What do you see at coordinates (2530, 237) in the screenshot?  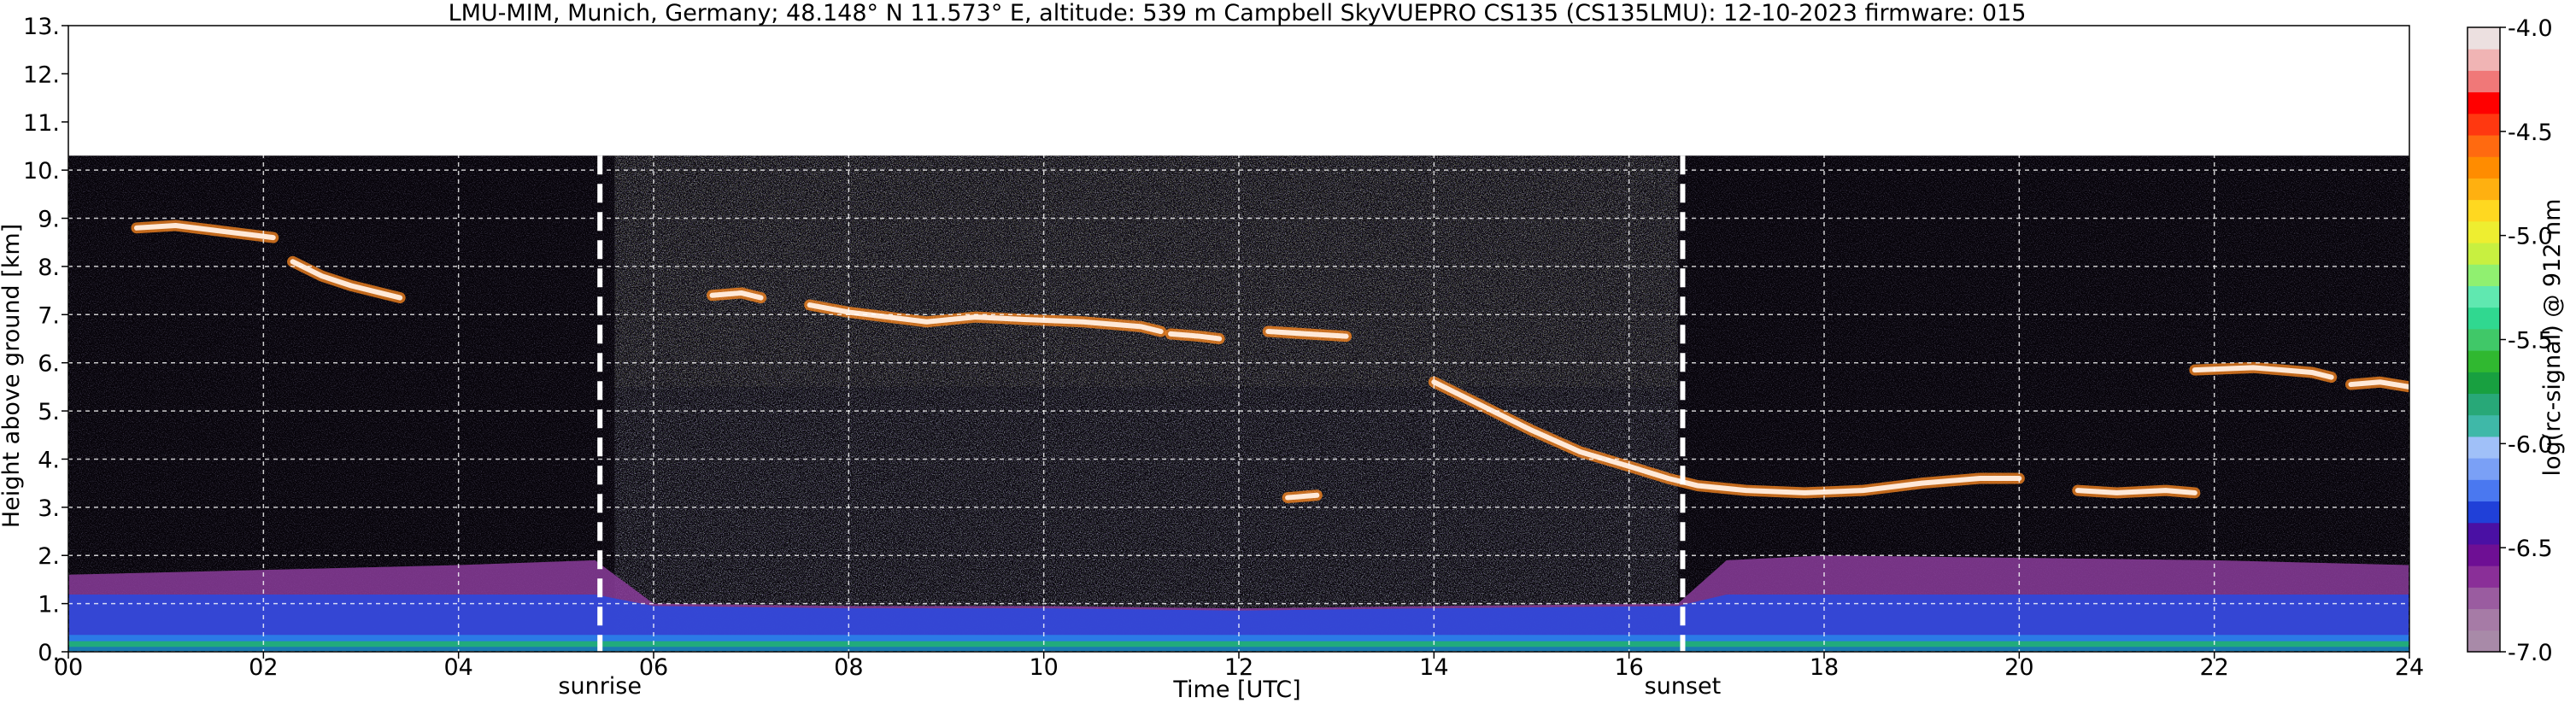 I see `colorbar-tick-label: -5.0` at bounding box center [2530, 237].